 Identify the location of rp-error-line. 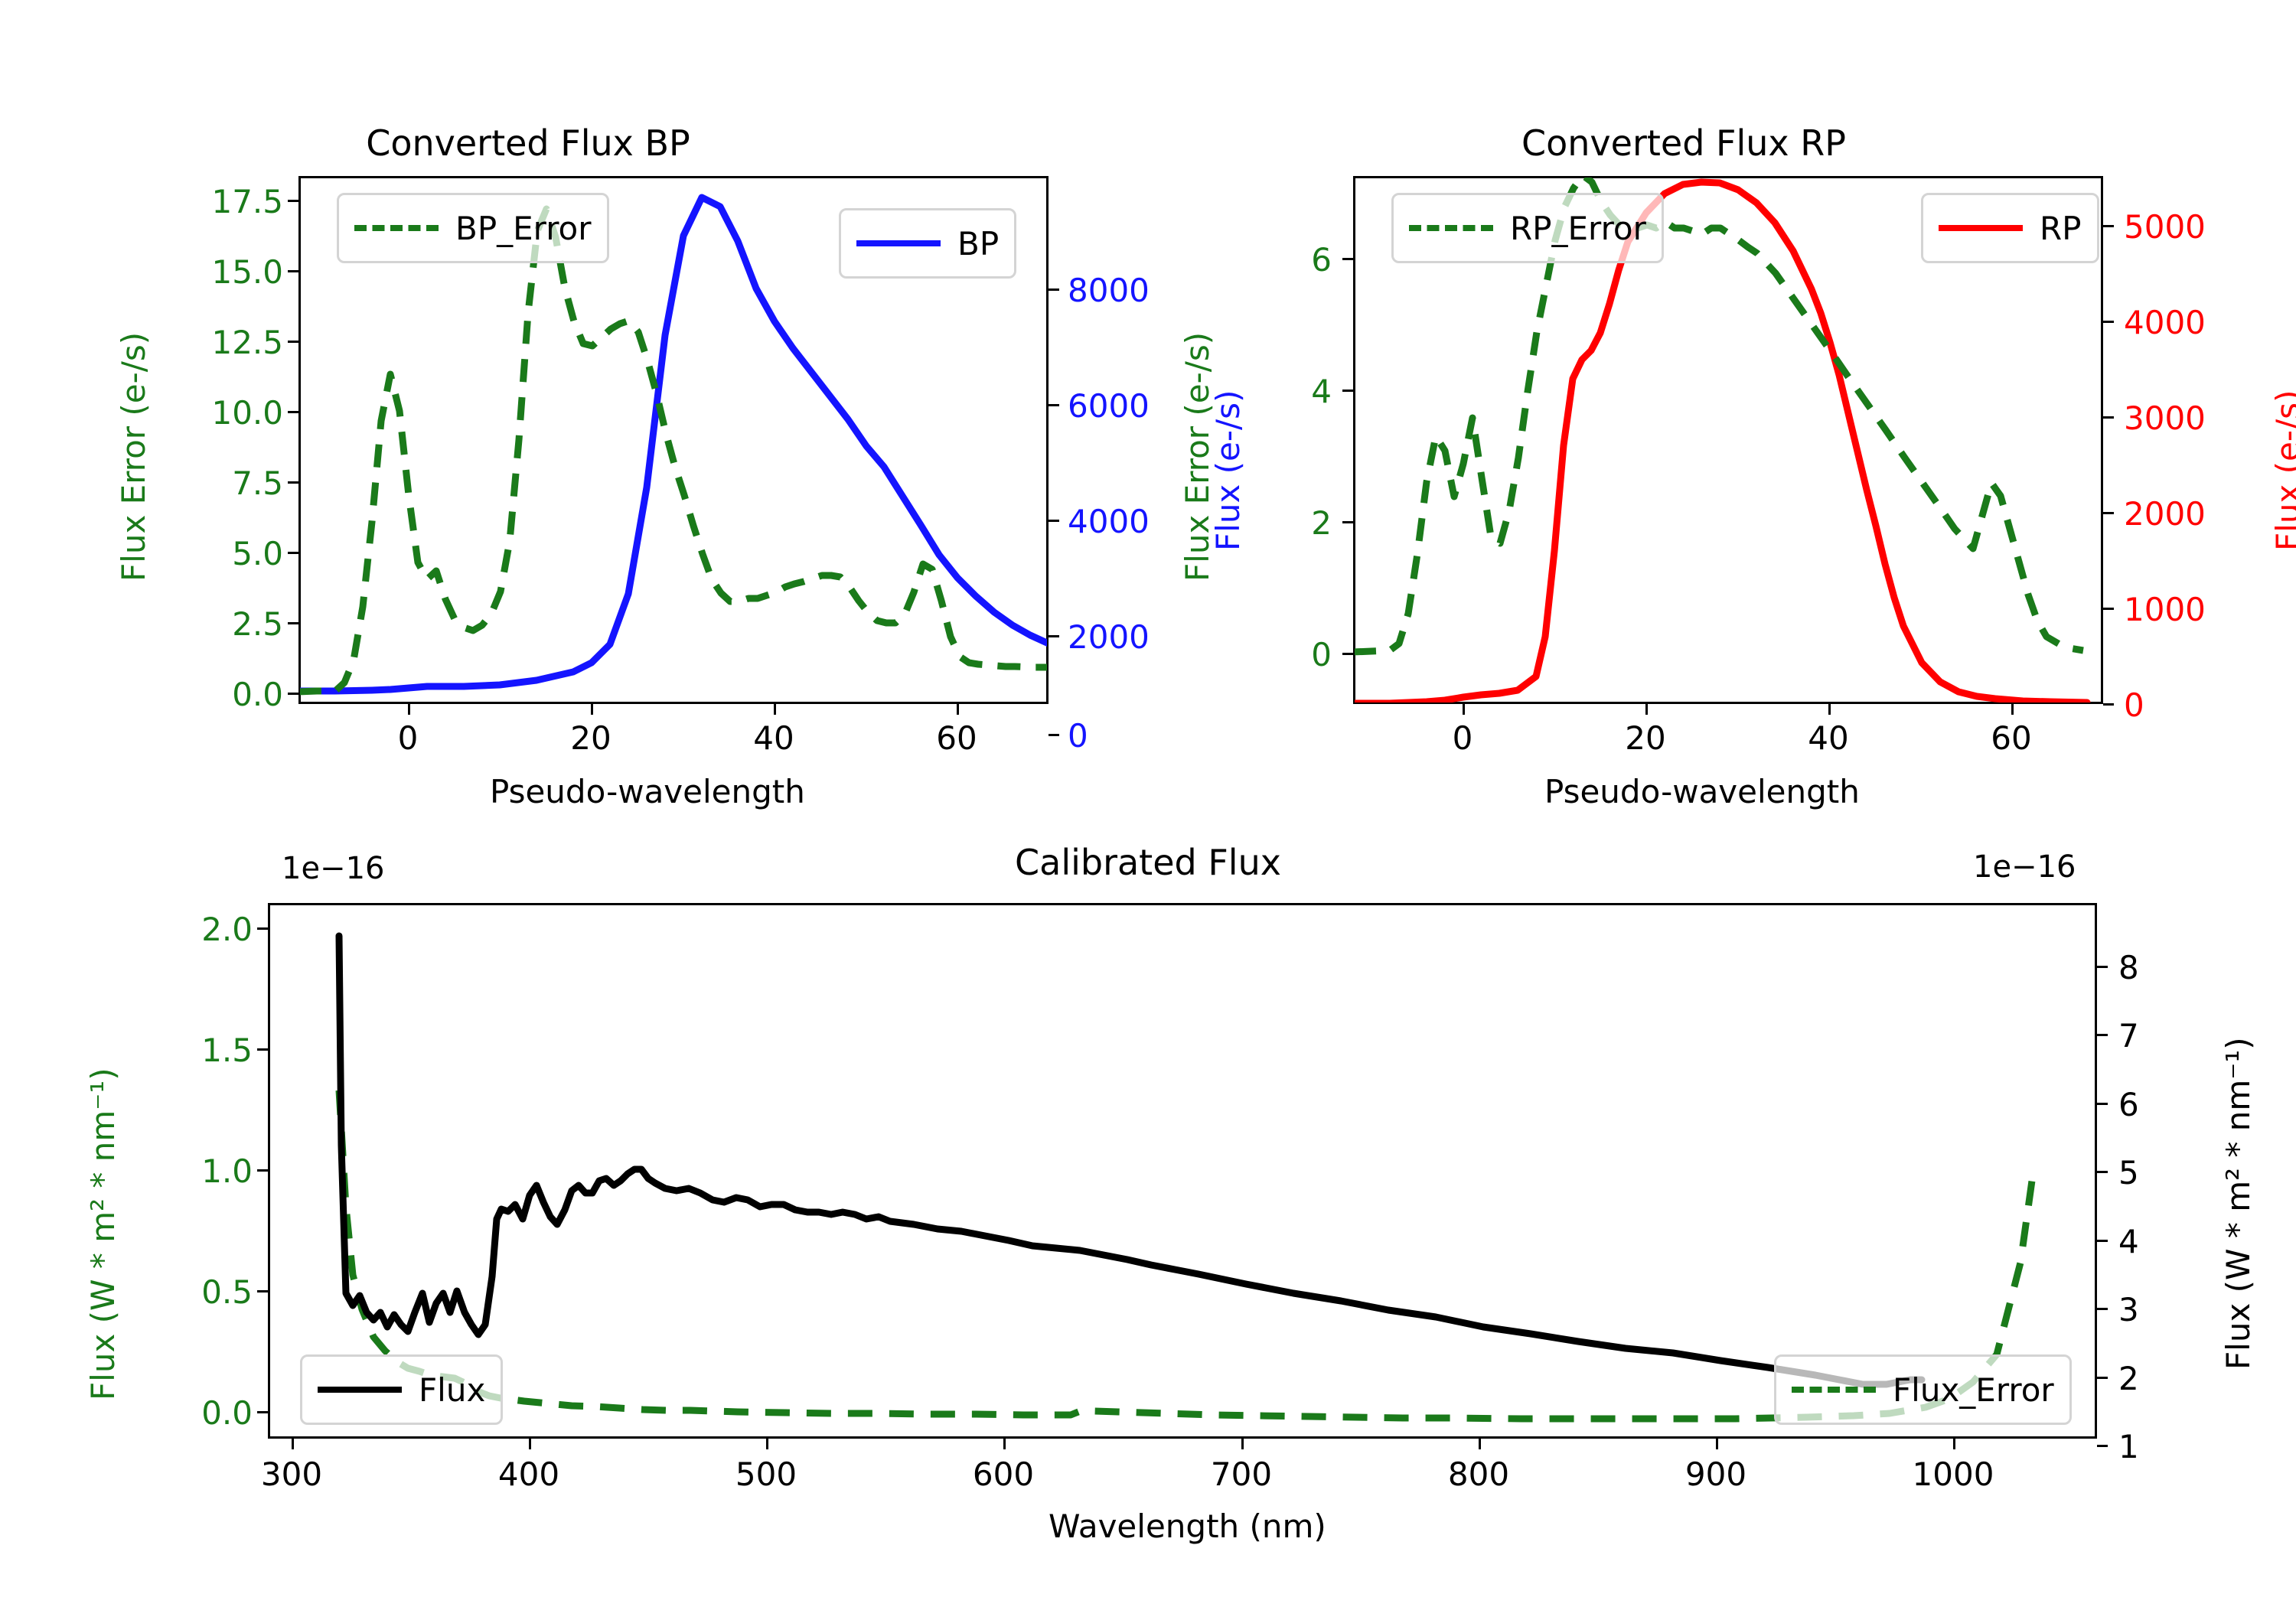
(1719, 417).